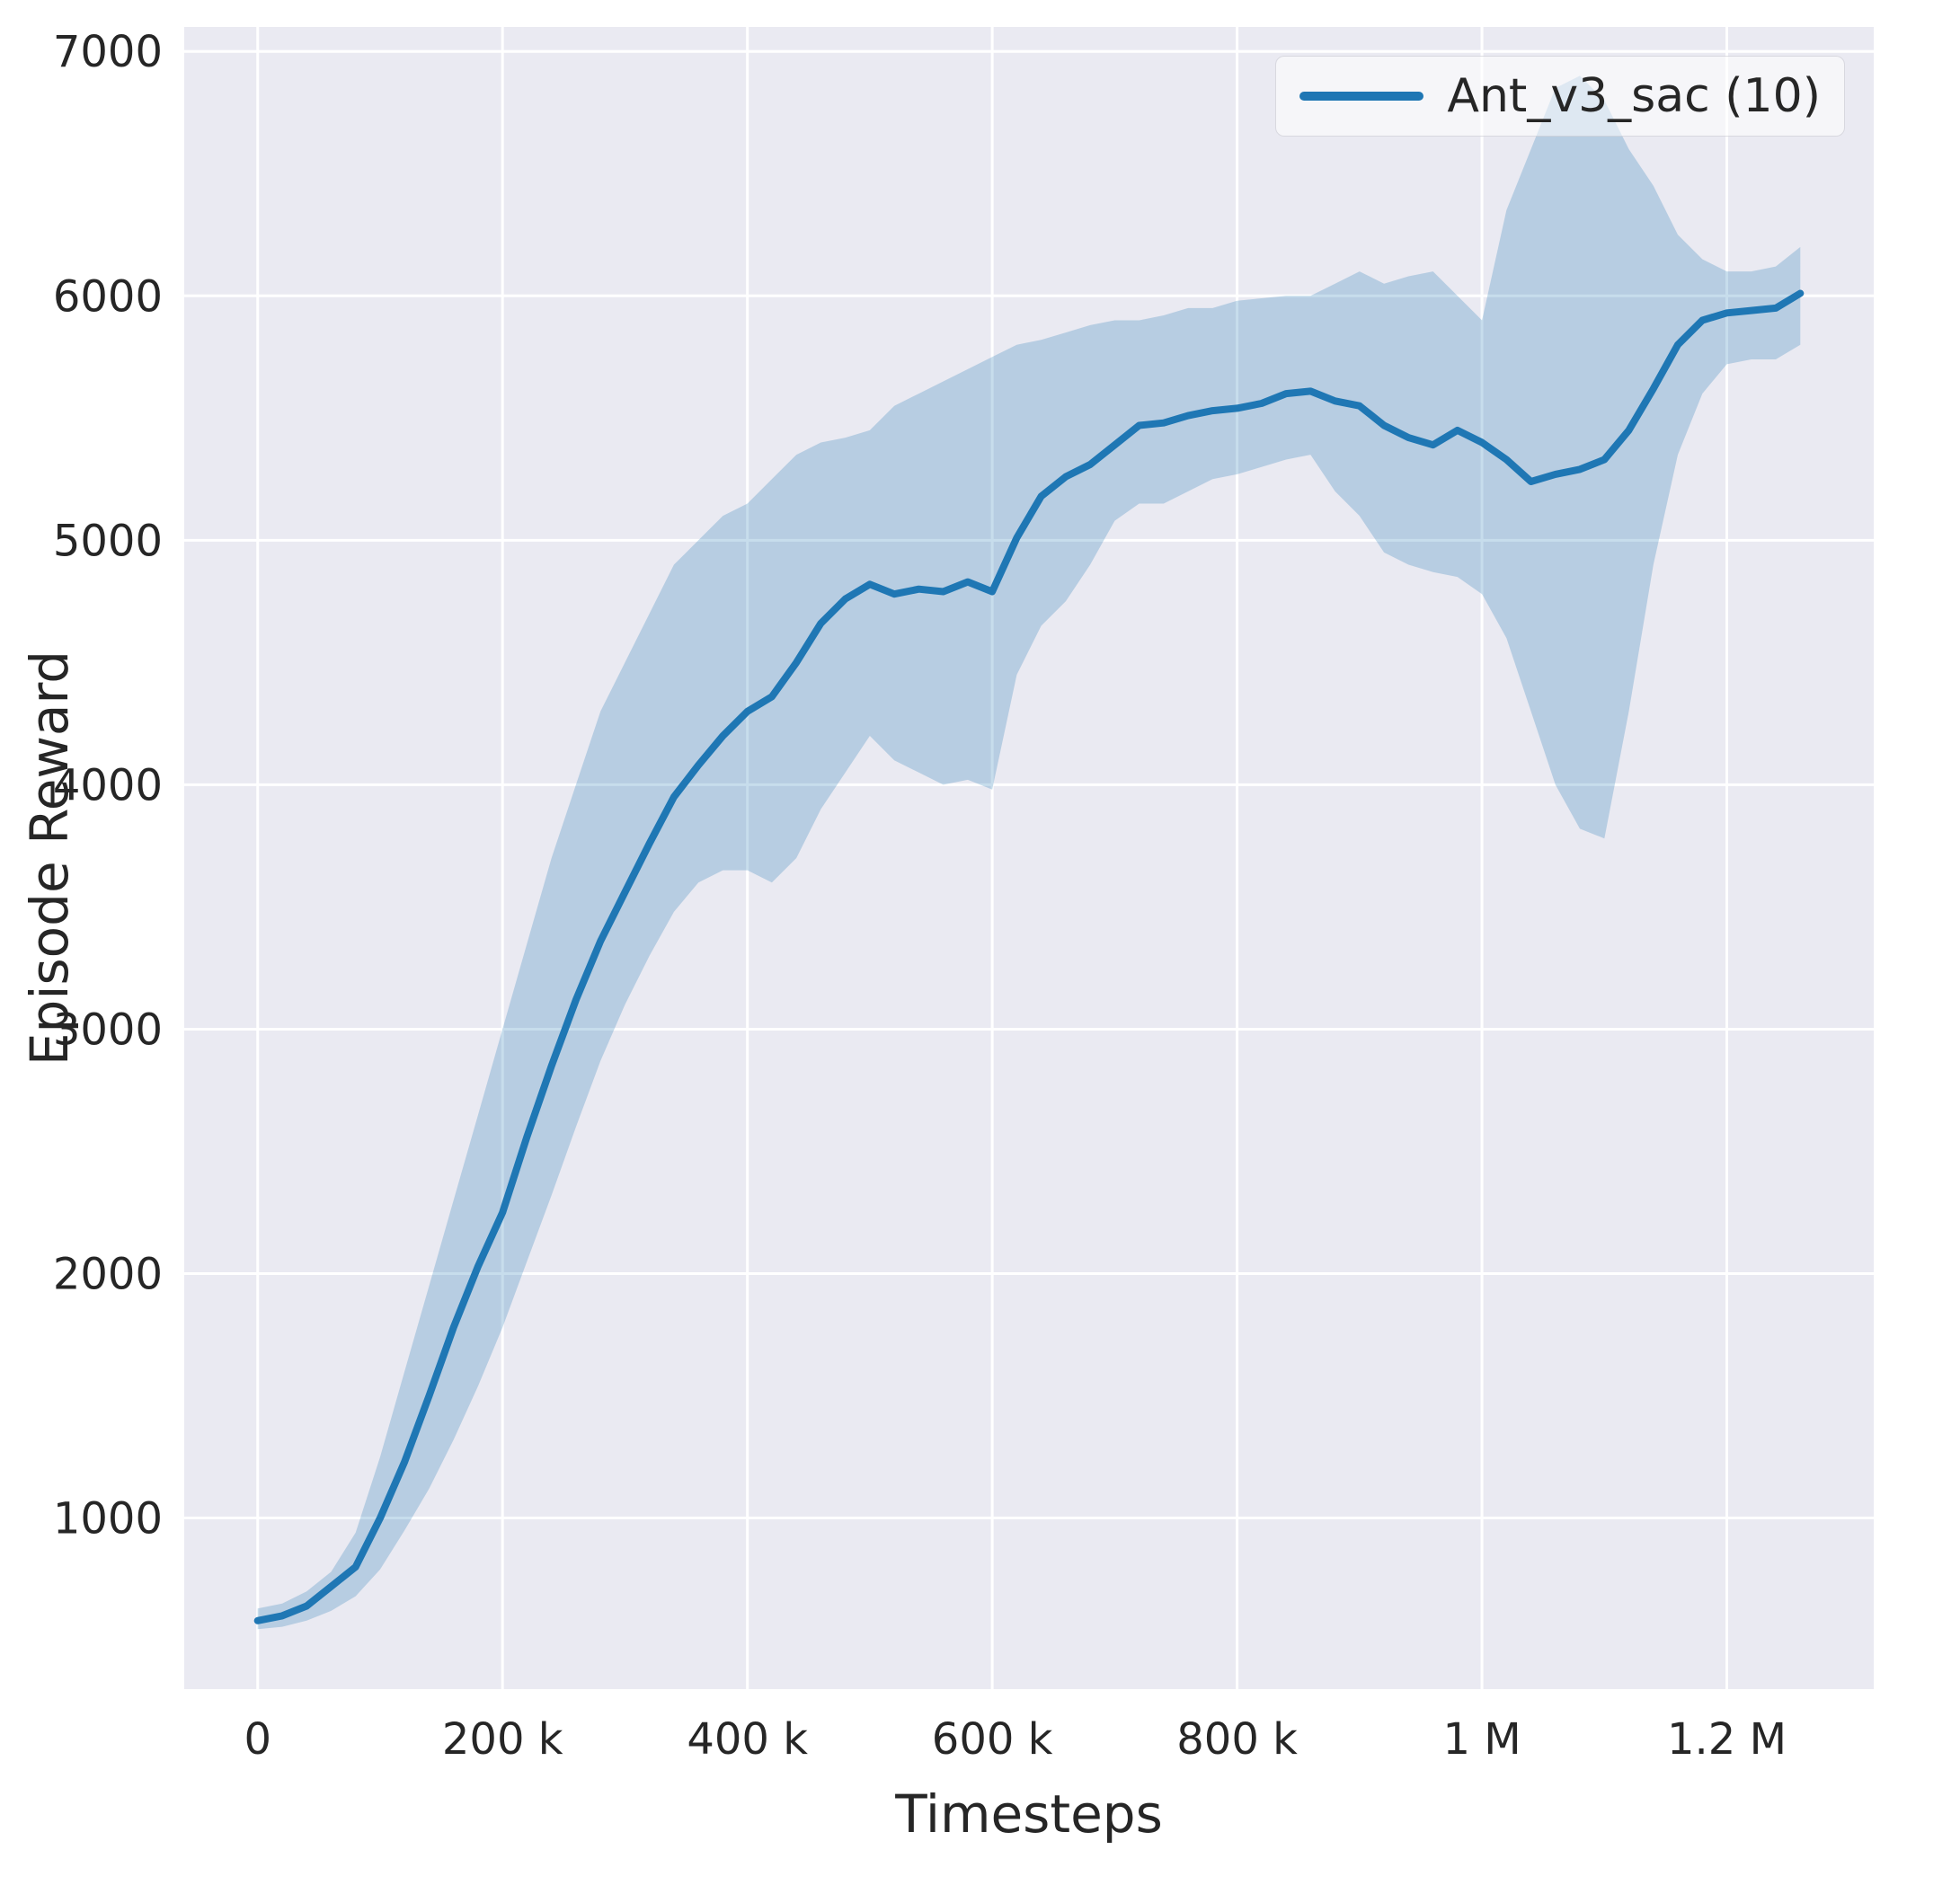 The height and width of the screenshot is (1885, 1960). I want to click on y-tick-label: 7000, so click(108, 52).